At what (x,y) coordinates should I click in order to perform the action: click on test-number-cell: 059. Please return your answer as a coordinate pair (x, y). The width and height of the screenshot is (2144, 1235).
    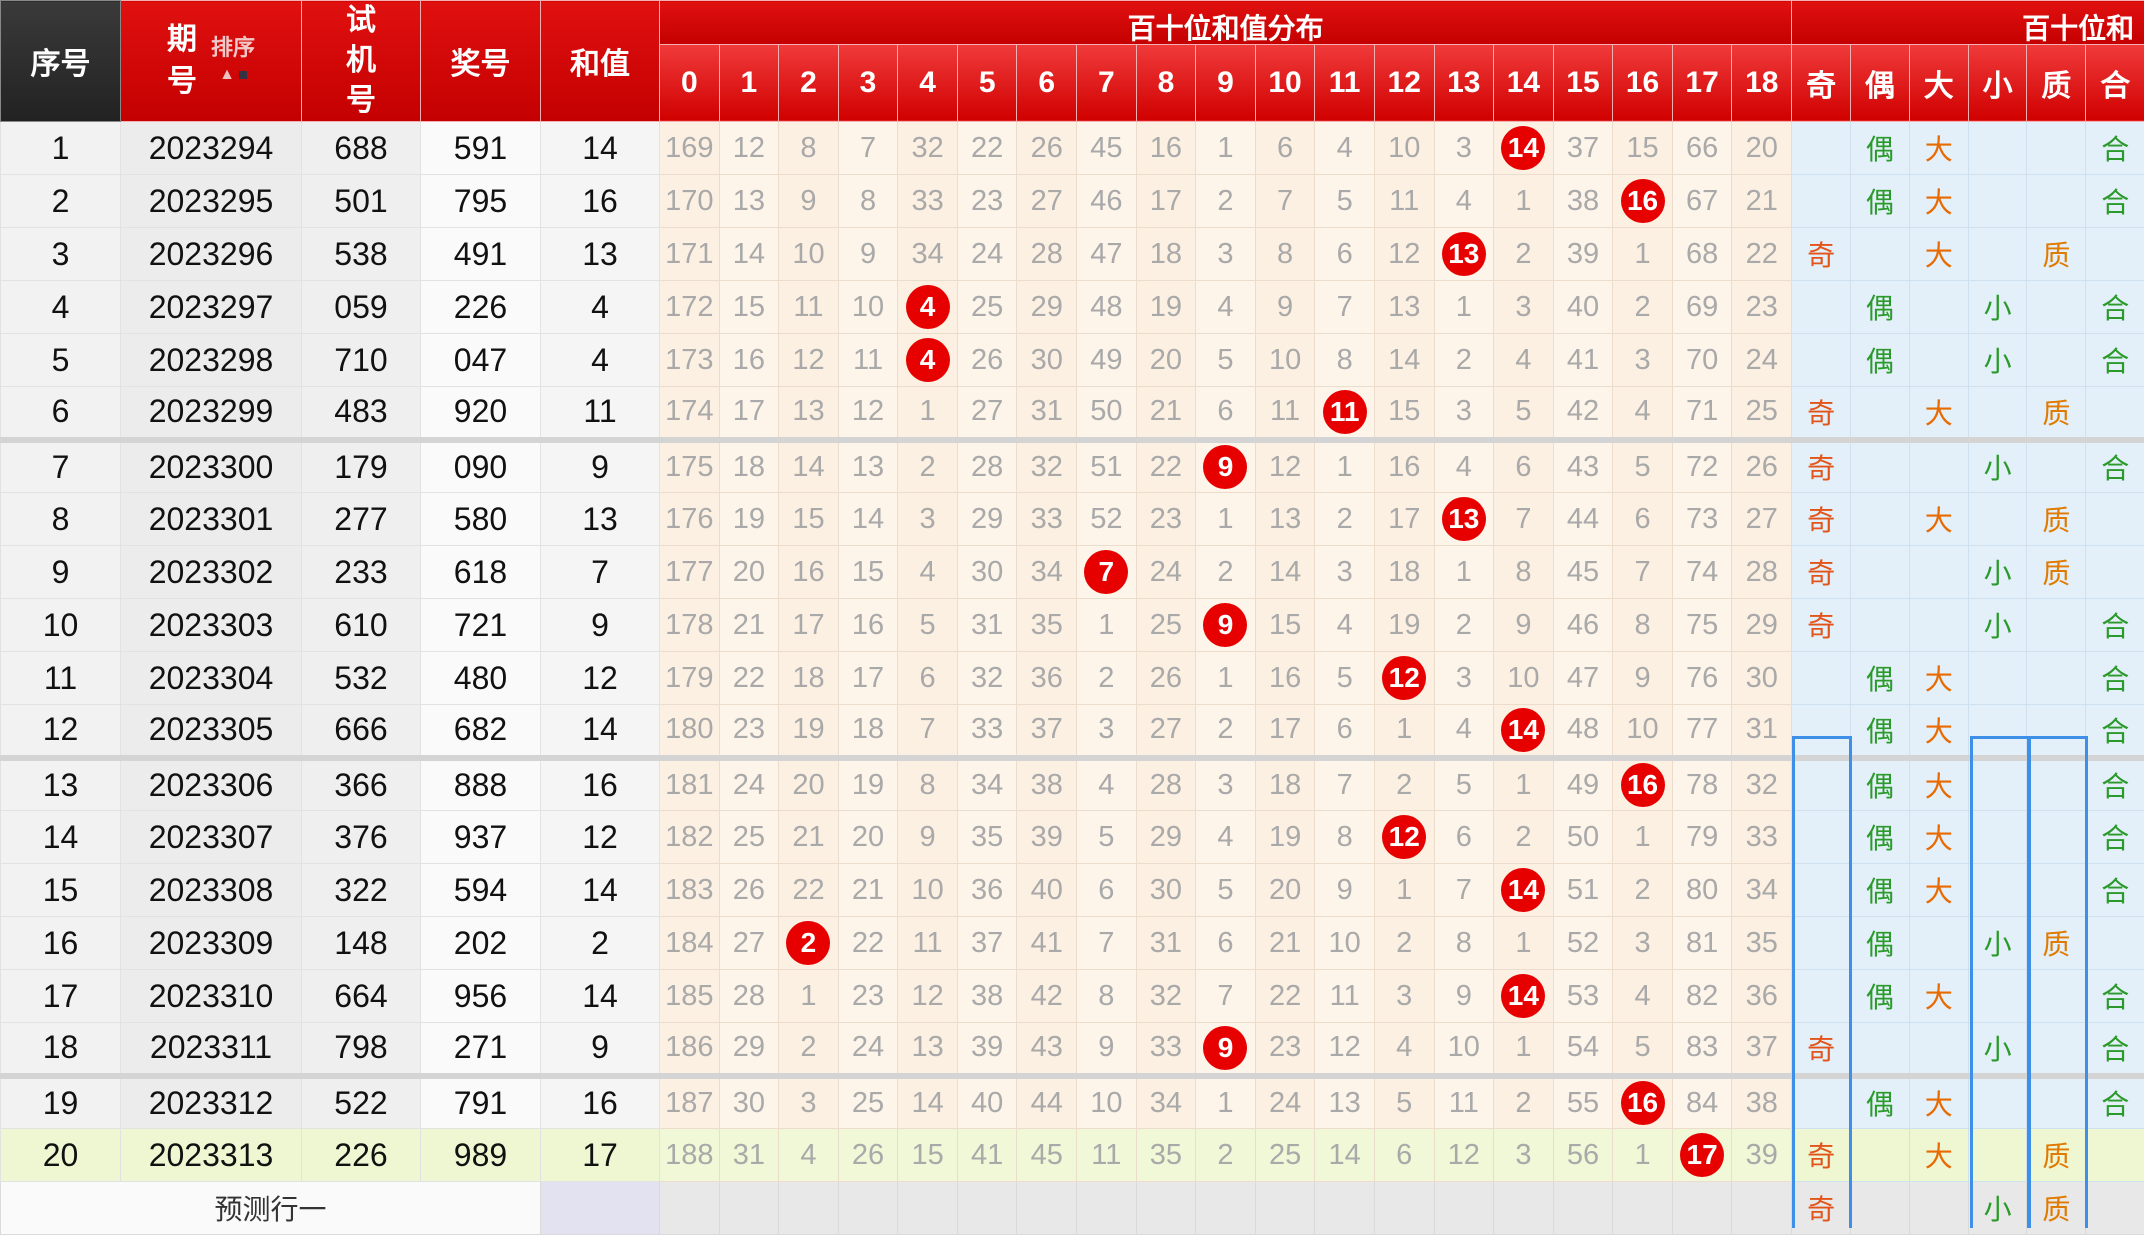
    Looking at the image, I should click on (361, 307).